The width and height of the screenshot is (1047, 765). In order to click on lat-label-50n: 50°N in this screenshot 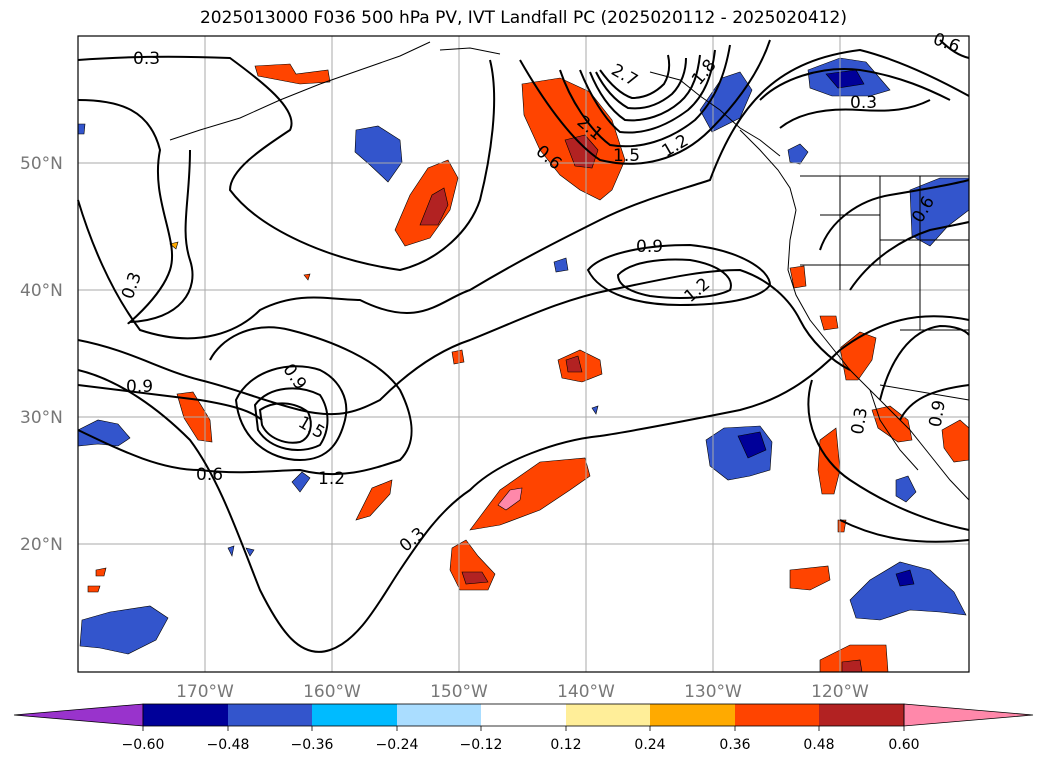, I will do `click(41, 164)`.